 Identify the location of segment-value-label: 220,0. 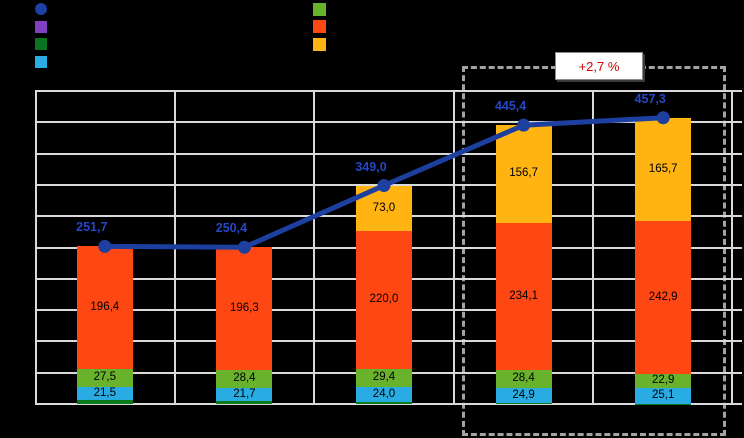
(384, 299).